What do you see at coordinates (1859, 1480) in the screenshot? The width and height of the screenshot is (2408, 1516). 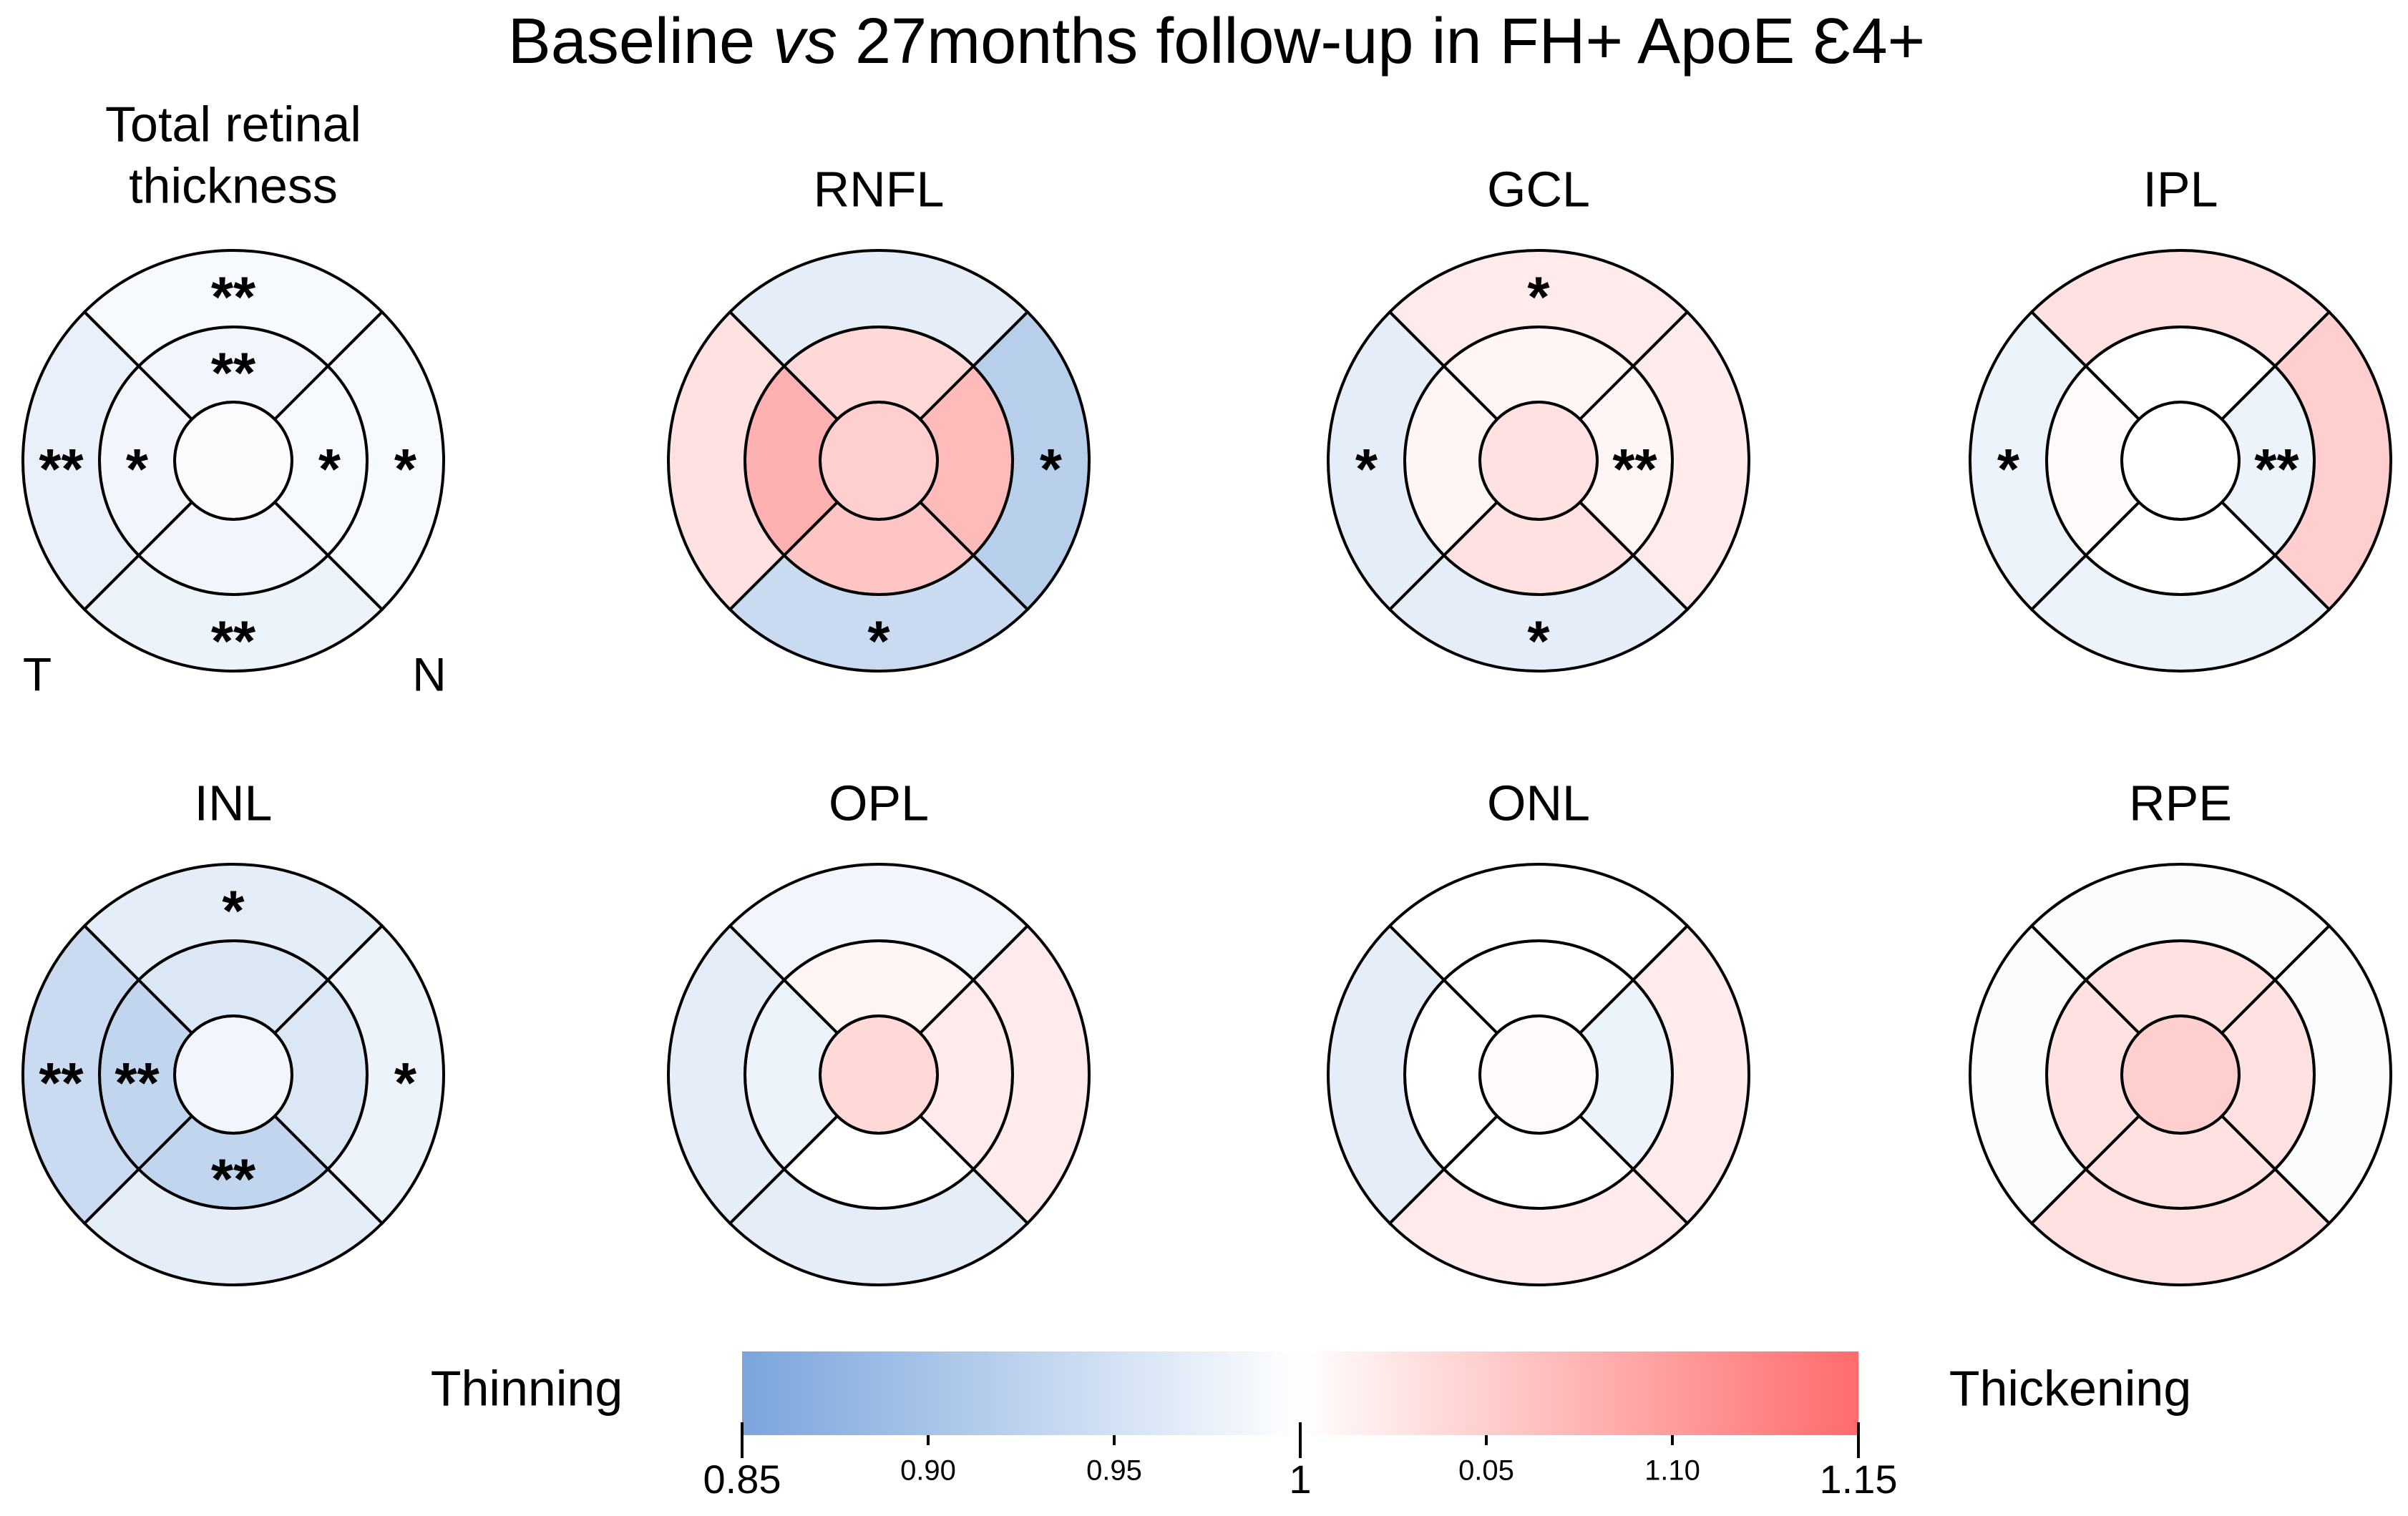 I see `tick-label: 1.15` at bounding box center [1859, 1480].